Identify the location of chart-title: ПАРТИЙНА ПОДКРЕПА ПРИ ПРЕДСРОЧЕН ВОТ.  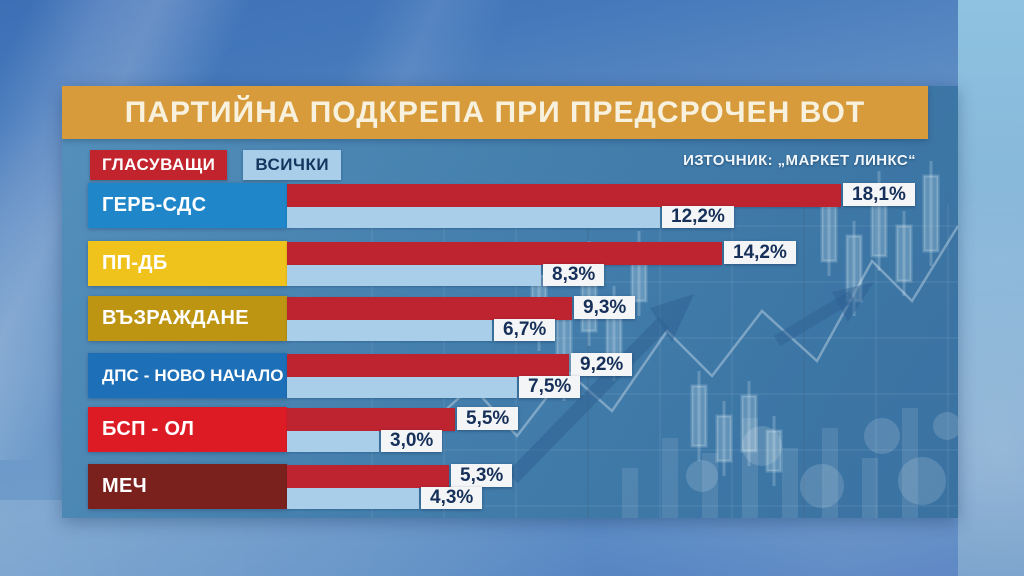
(495, 112).